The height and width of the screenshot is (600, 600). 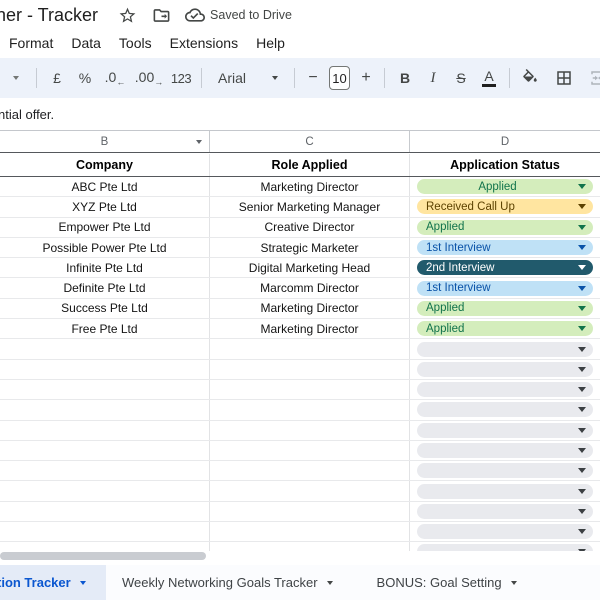 What do you see at coordinates (127, 15) in the screenshot?
I see `star-icon` at bounding box center [127, 15].